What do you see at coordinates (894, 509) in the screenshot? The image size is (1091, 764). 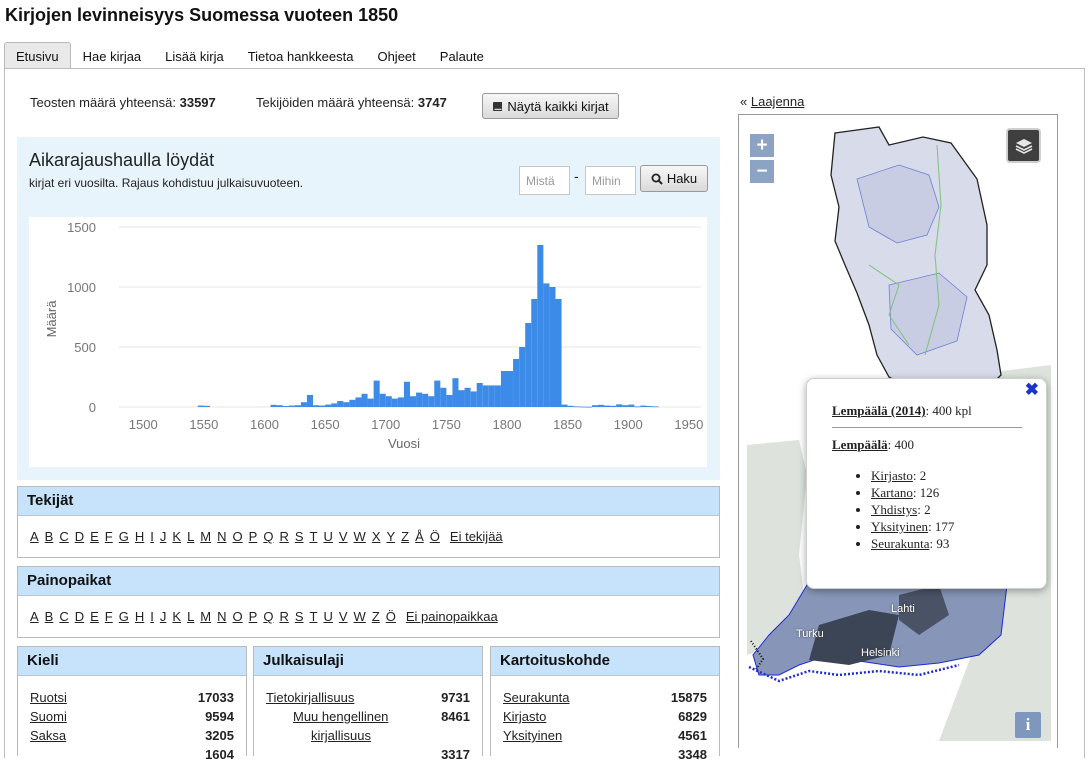 I see `popup-category-link: Yhdistys` at bounding box center [894, 509].